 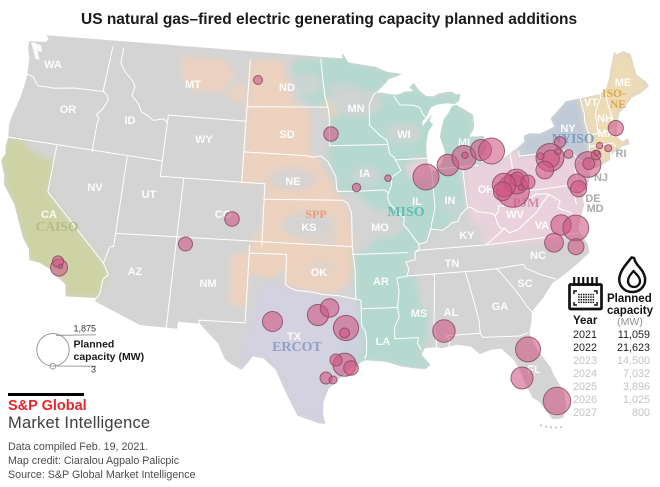 I want to click on svg-text: Year, so click(x=585, y=321).